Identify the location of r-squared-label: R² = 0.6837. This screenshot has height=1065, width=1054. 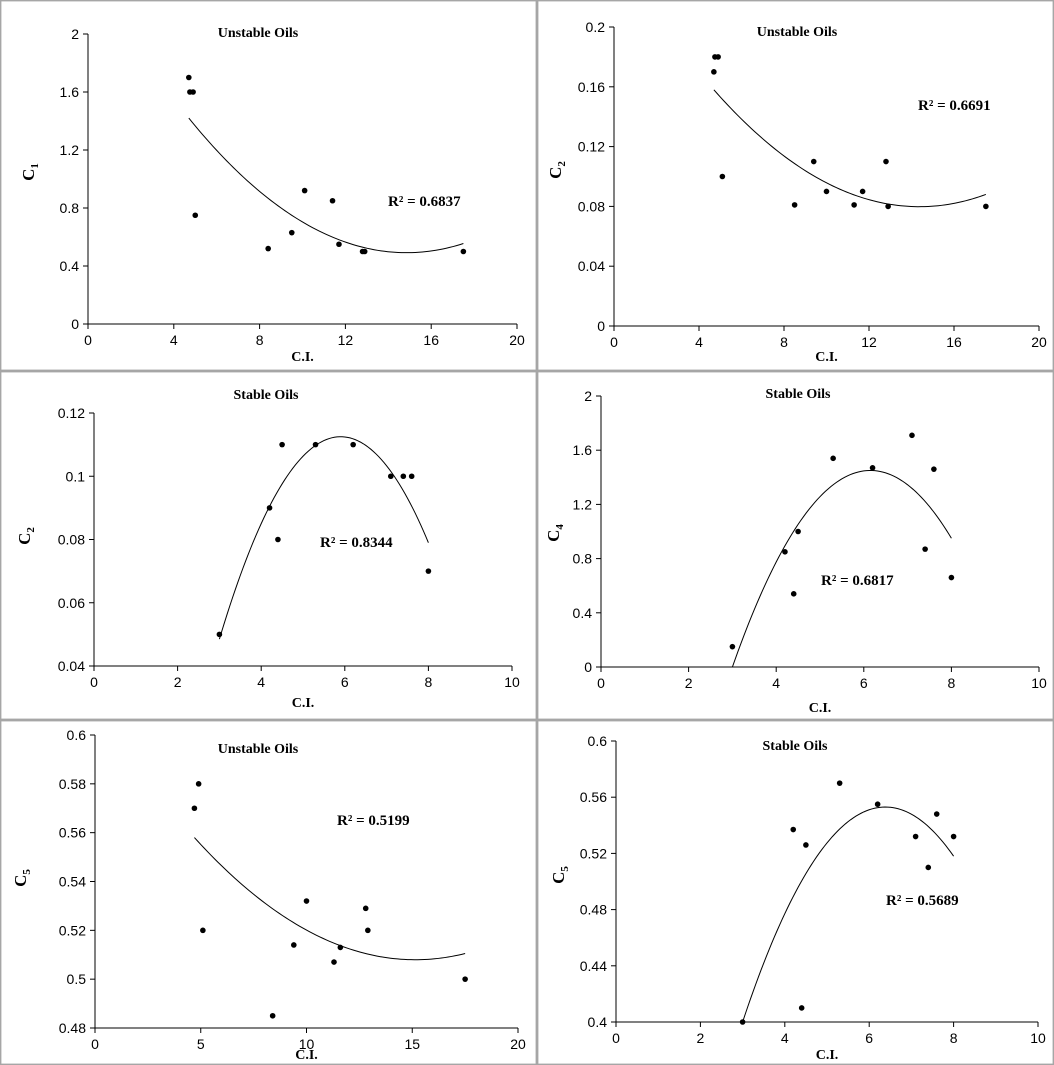
(424, 202).